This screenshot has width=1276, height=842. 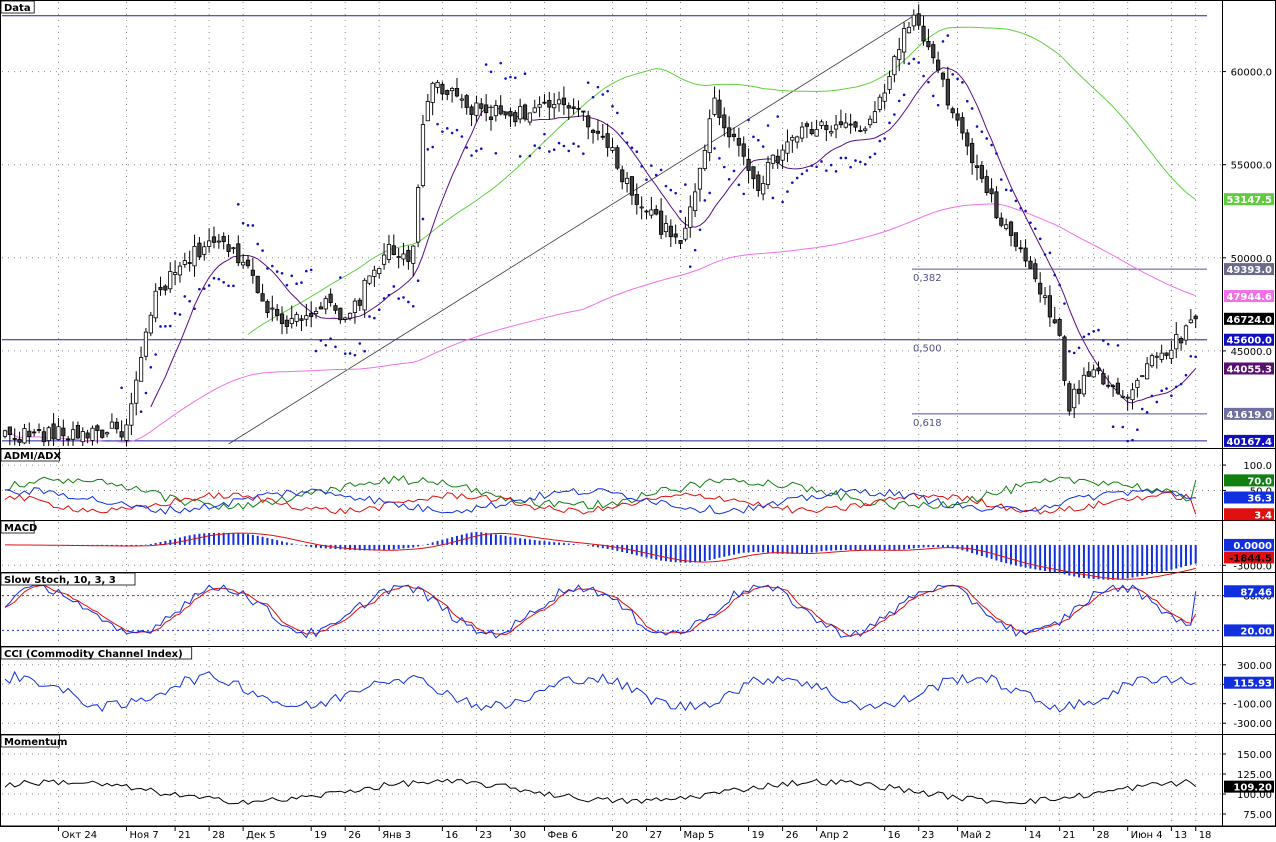 What do you see at coordinates (1249, 442) in the screenshot?
I see `value-badge-label: 40167.4` at bounding box center [1249, 442].